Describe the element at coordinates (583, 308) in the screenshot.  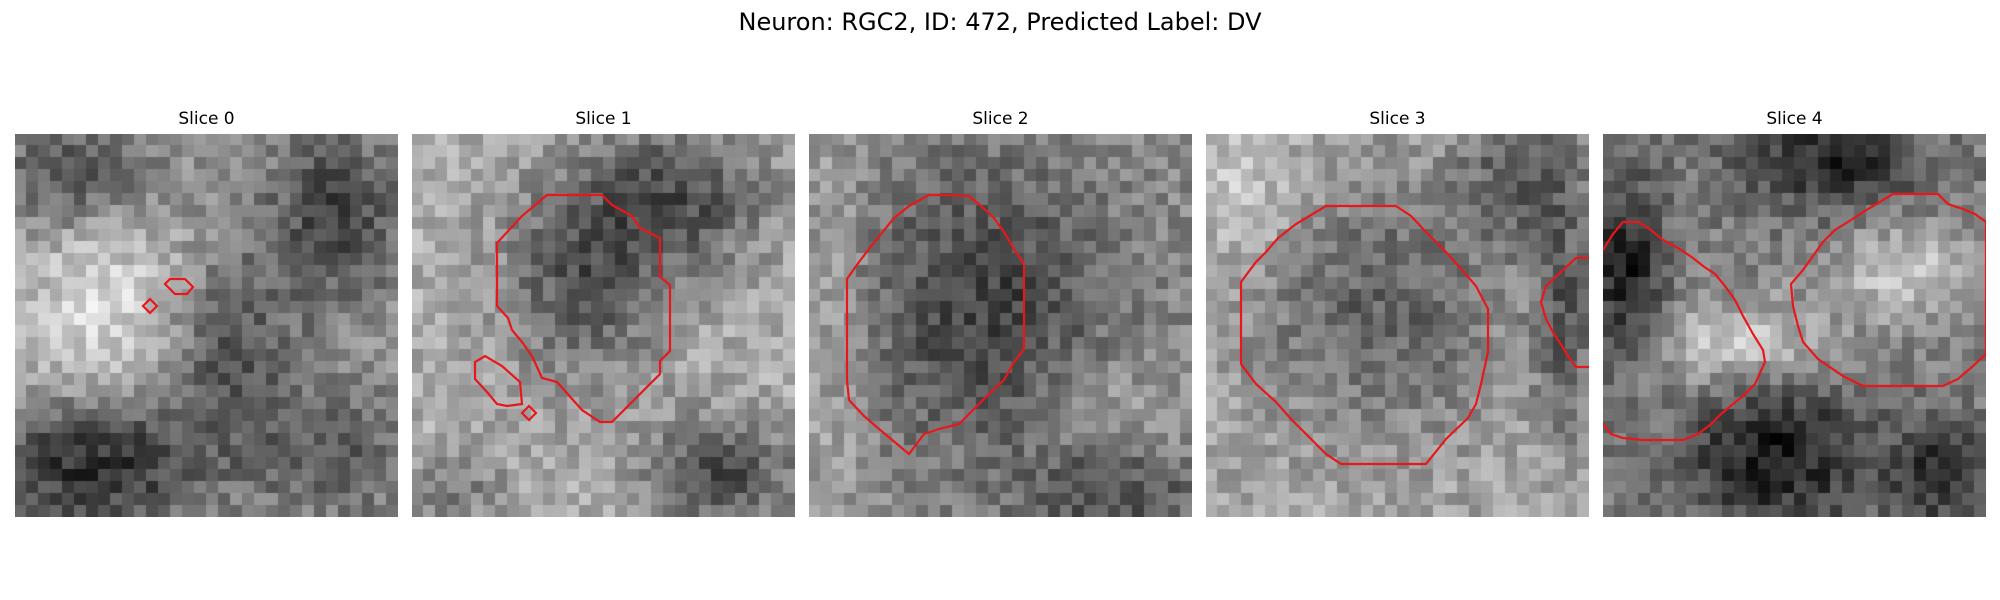
I see `slice-1-contour-main` at that location.